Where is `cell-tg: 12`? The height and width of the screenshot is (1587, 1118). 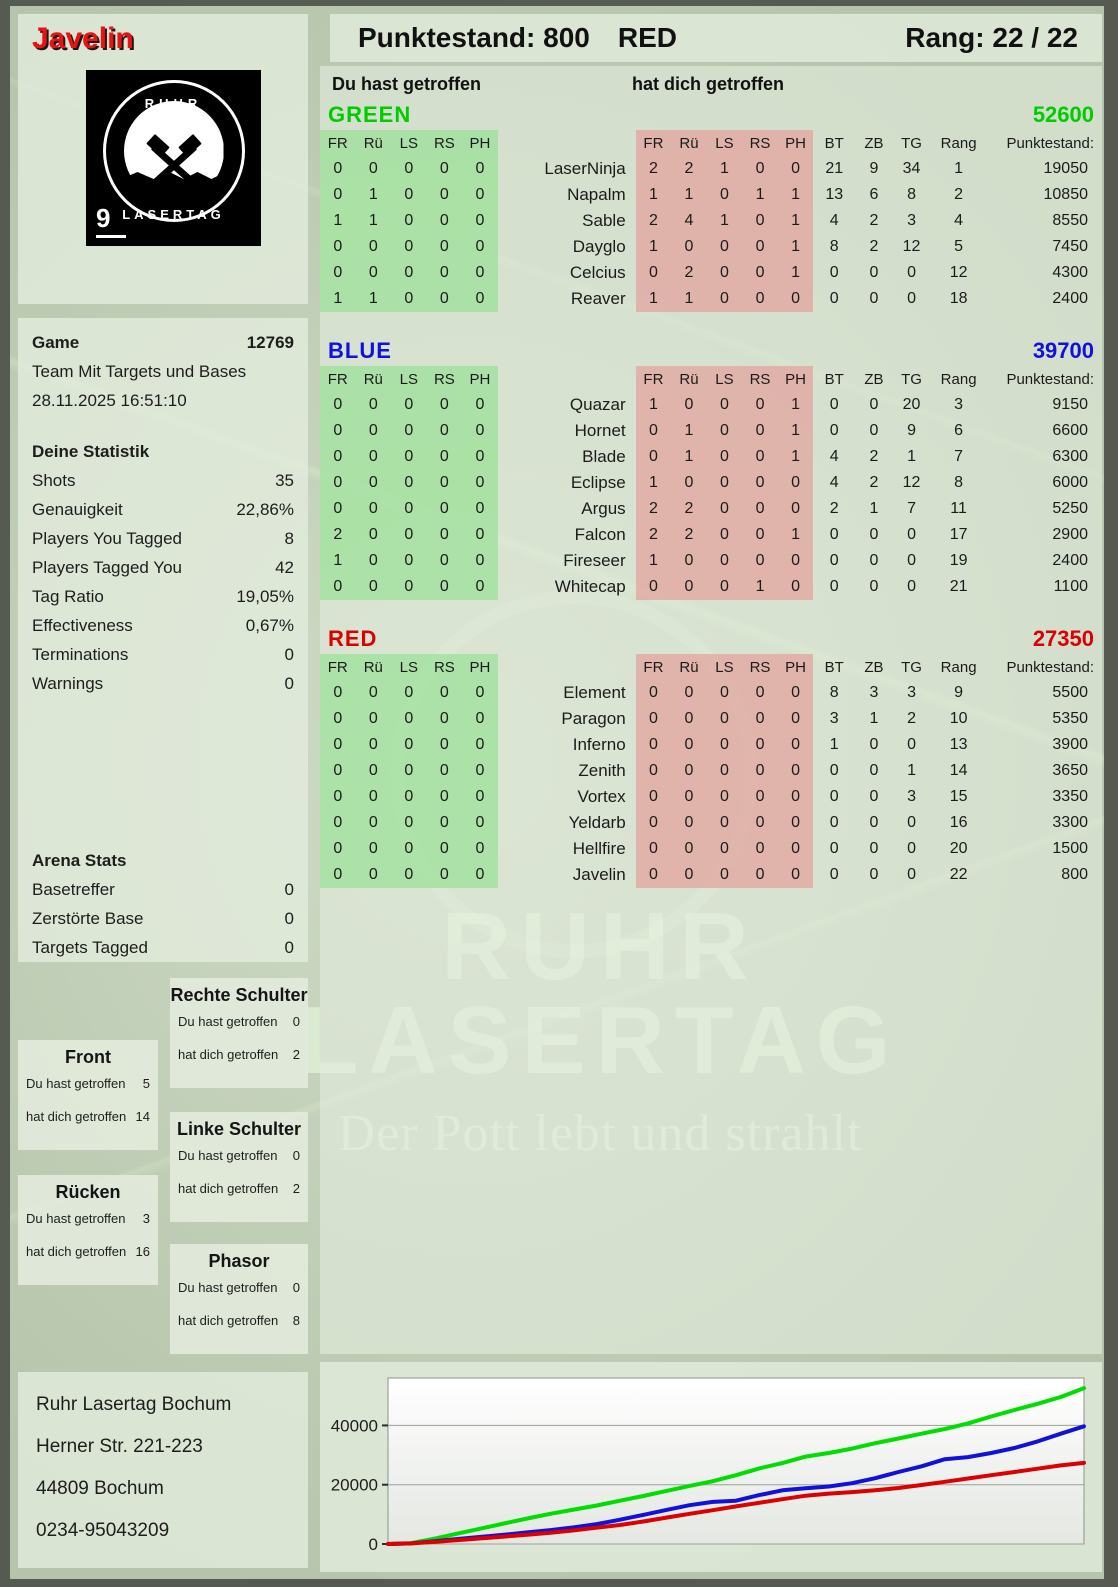 cell-tg: 12 is located at coordinates (911, 246).